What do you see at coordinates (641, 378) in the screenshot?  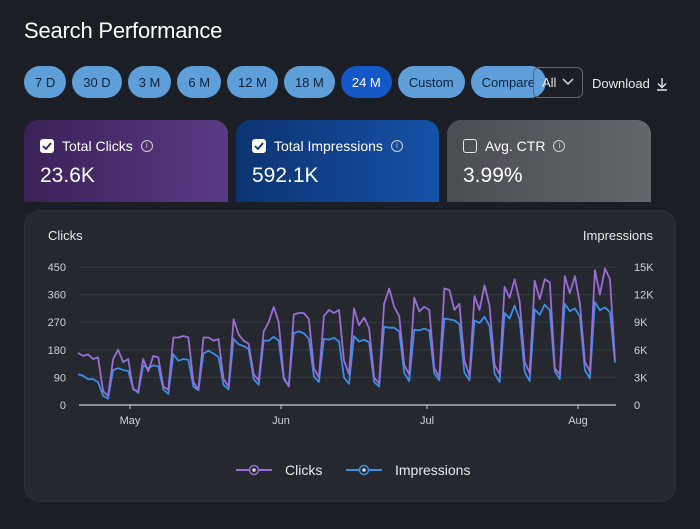 I see `y-tick-label-right: 3K` at bounding box center [641, 378].